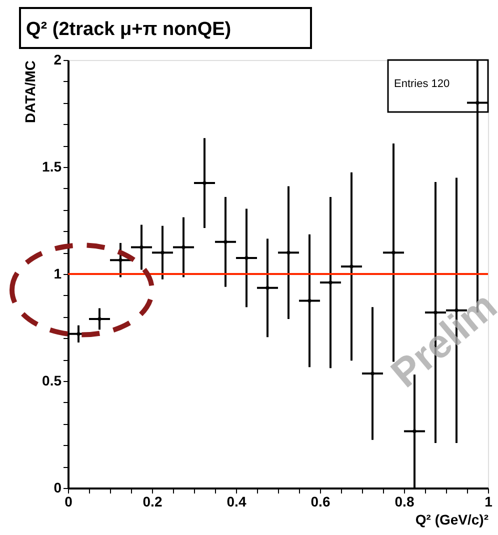  What do you see at coordinates (58, 488) in the screenshot?
I see `y-tick-label: 0` at bounding box center [58, 488].